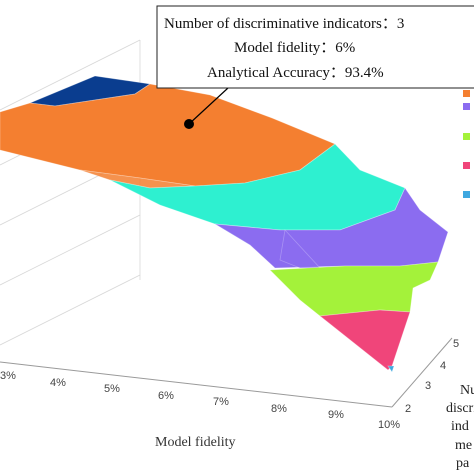 The height and width of the screenshot is (474, 474). What do you see at coordinates (300, 249) in the screenshot?
I see `surface-band-purple-shade` at bounding box center [300, 249].